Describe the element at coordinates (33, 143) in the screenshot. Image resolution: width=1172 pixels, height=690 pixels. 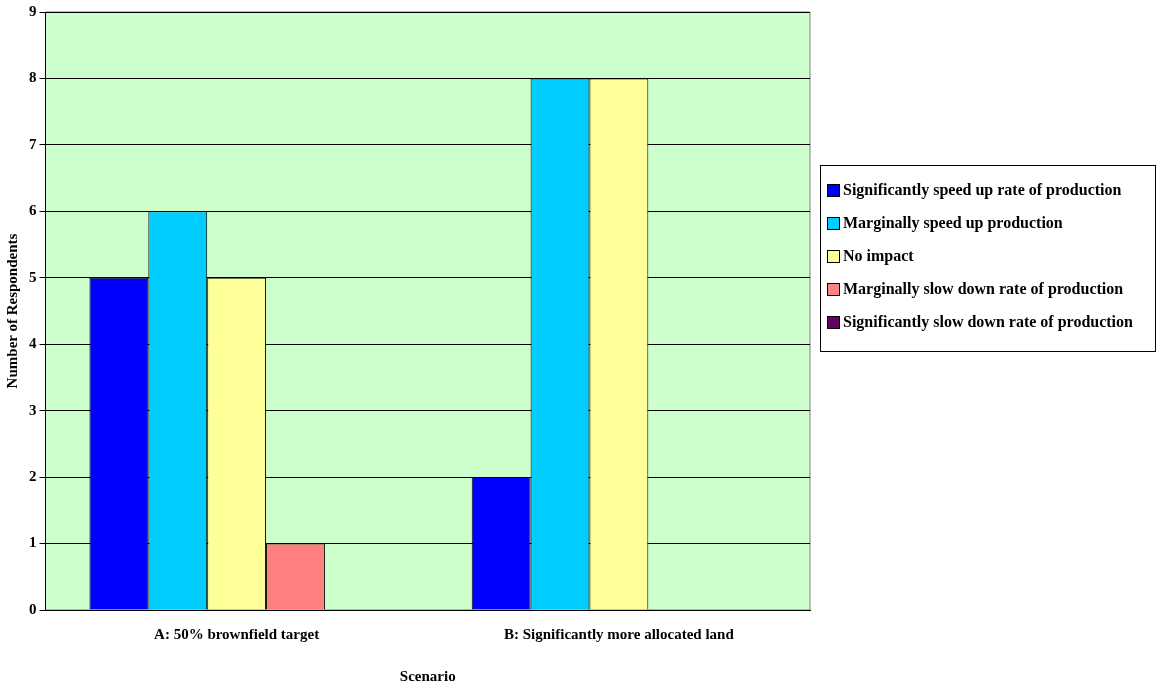
I see `y-tick-label: 7` at that location.